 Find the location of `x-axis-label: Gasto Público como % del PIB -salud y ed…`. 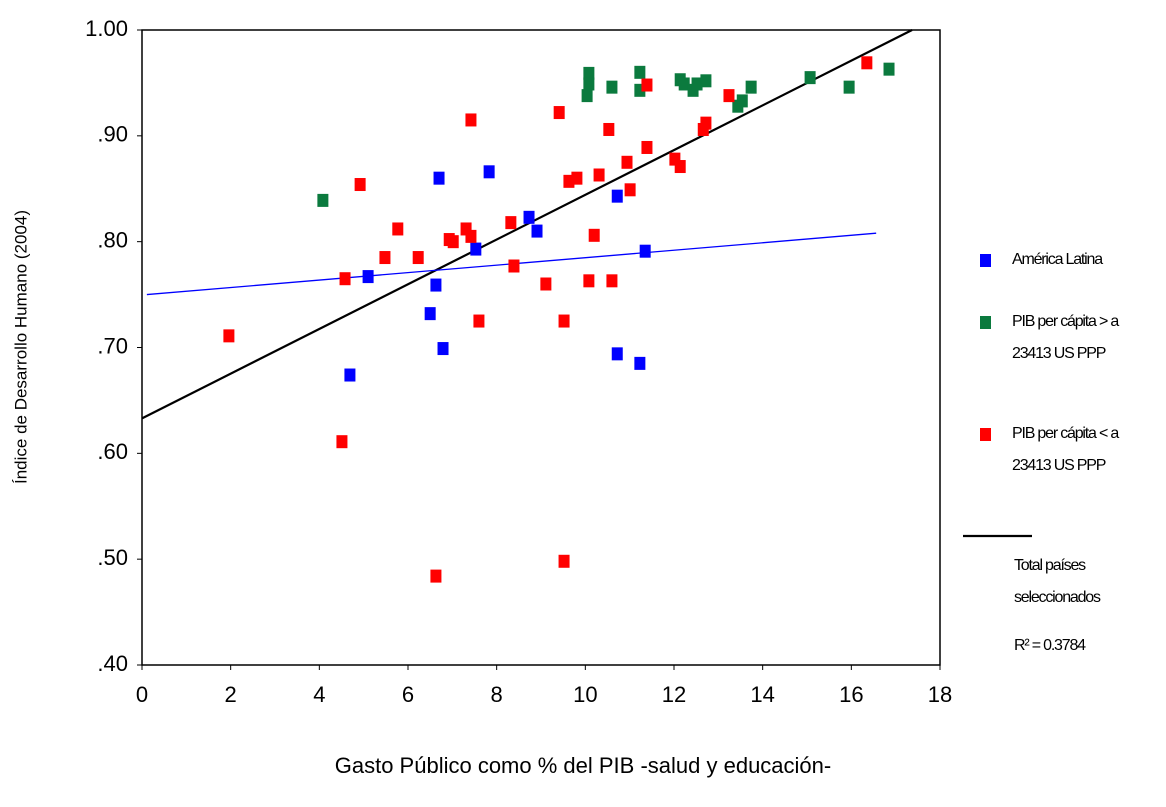

x-axis-label: Gasto Público como % del PIB -salud y ed… is located at coordinates (583, 765).